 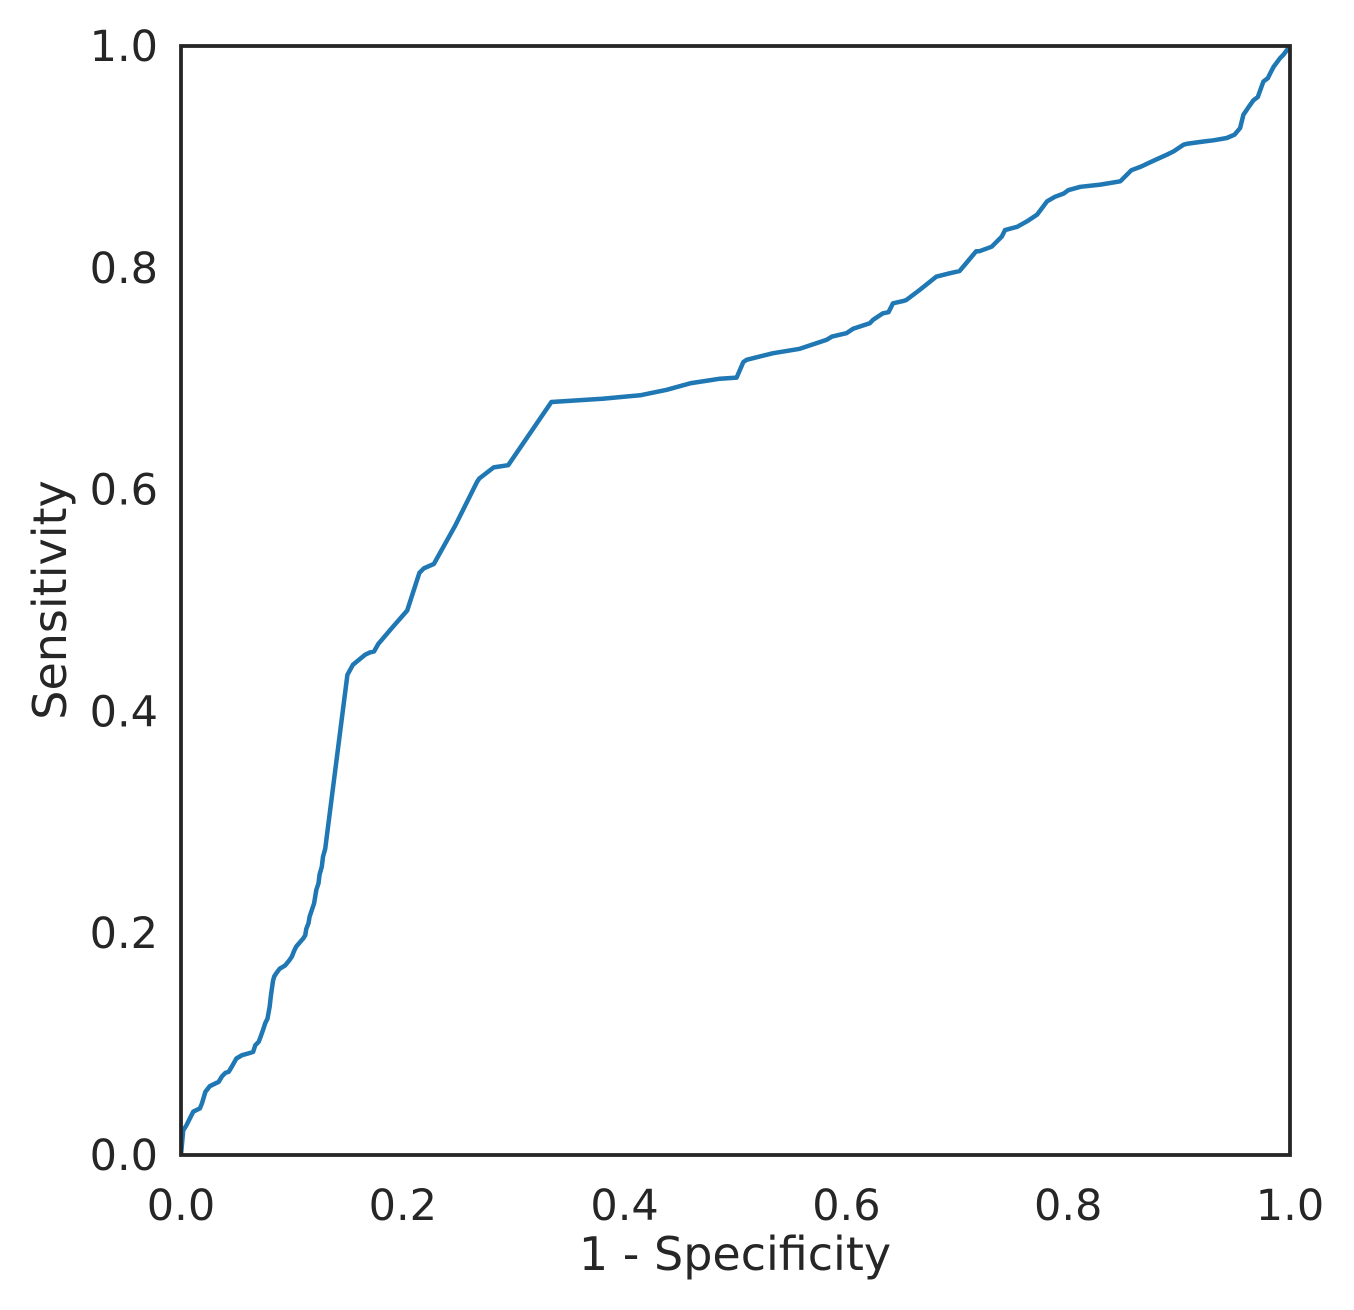 What do you see at coordinates (124, 47) in the screenshot?
I see `y-tick-label: 1.0` at bounding box center [124, 47].